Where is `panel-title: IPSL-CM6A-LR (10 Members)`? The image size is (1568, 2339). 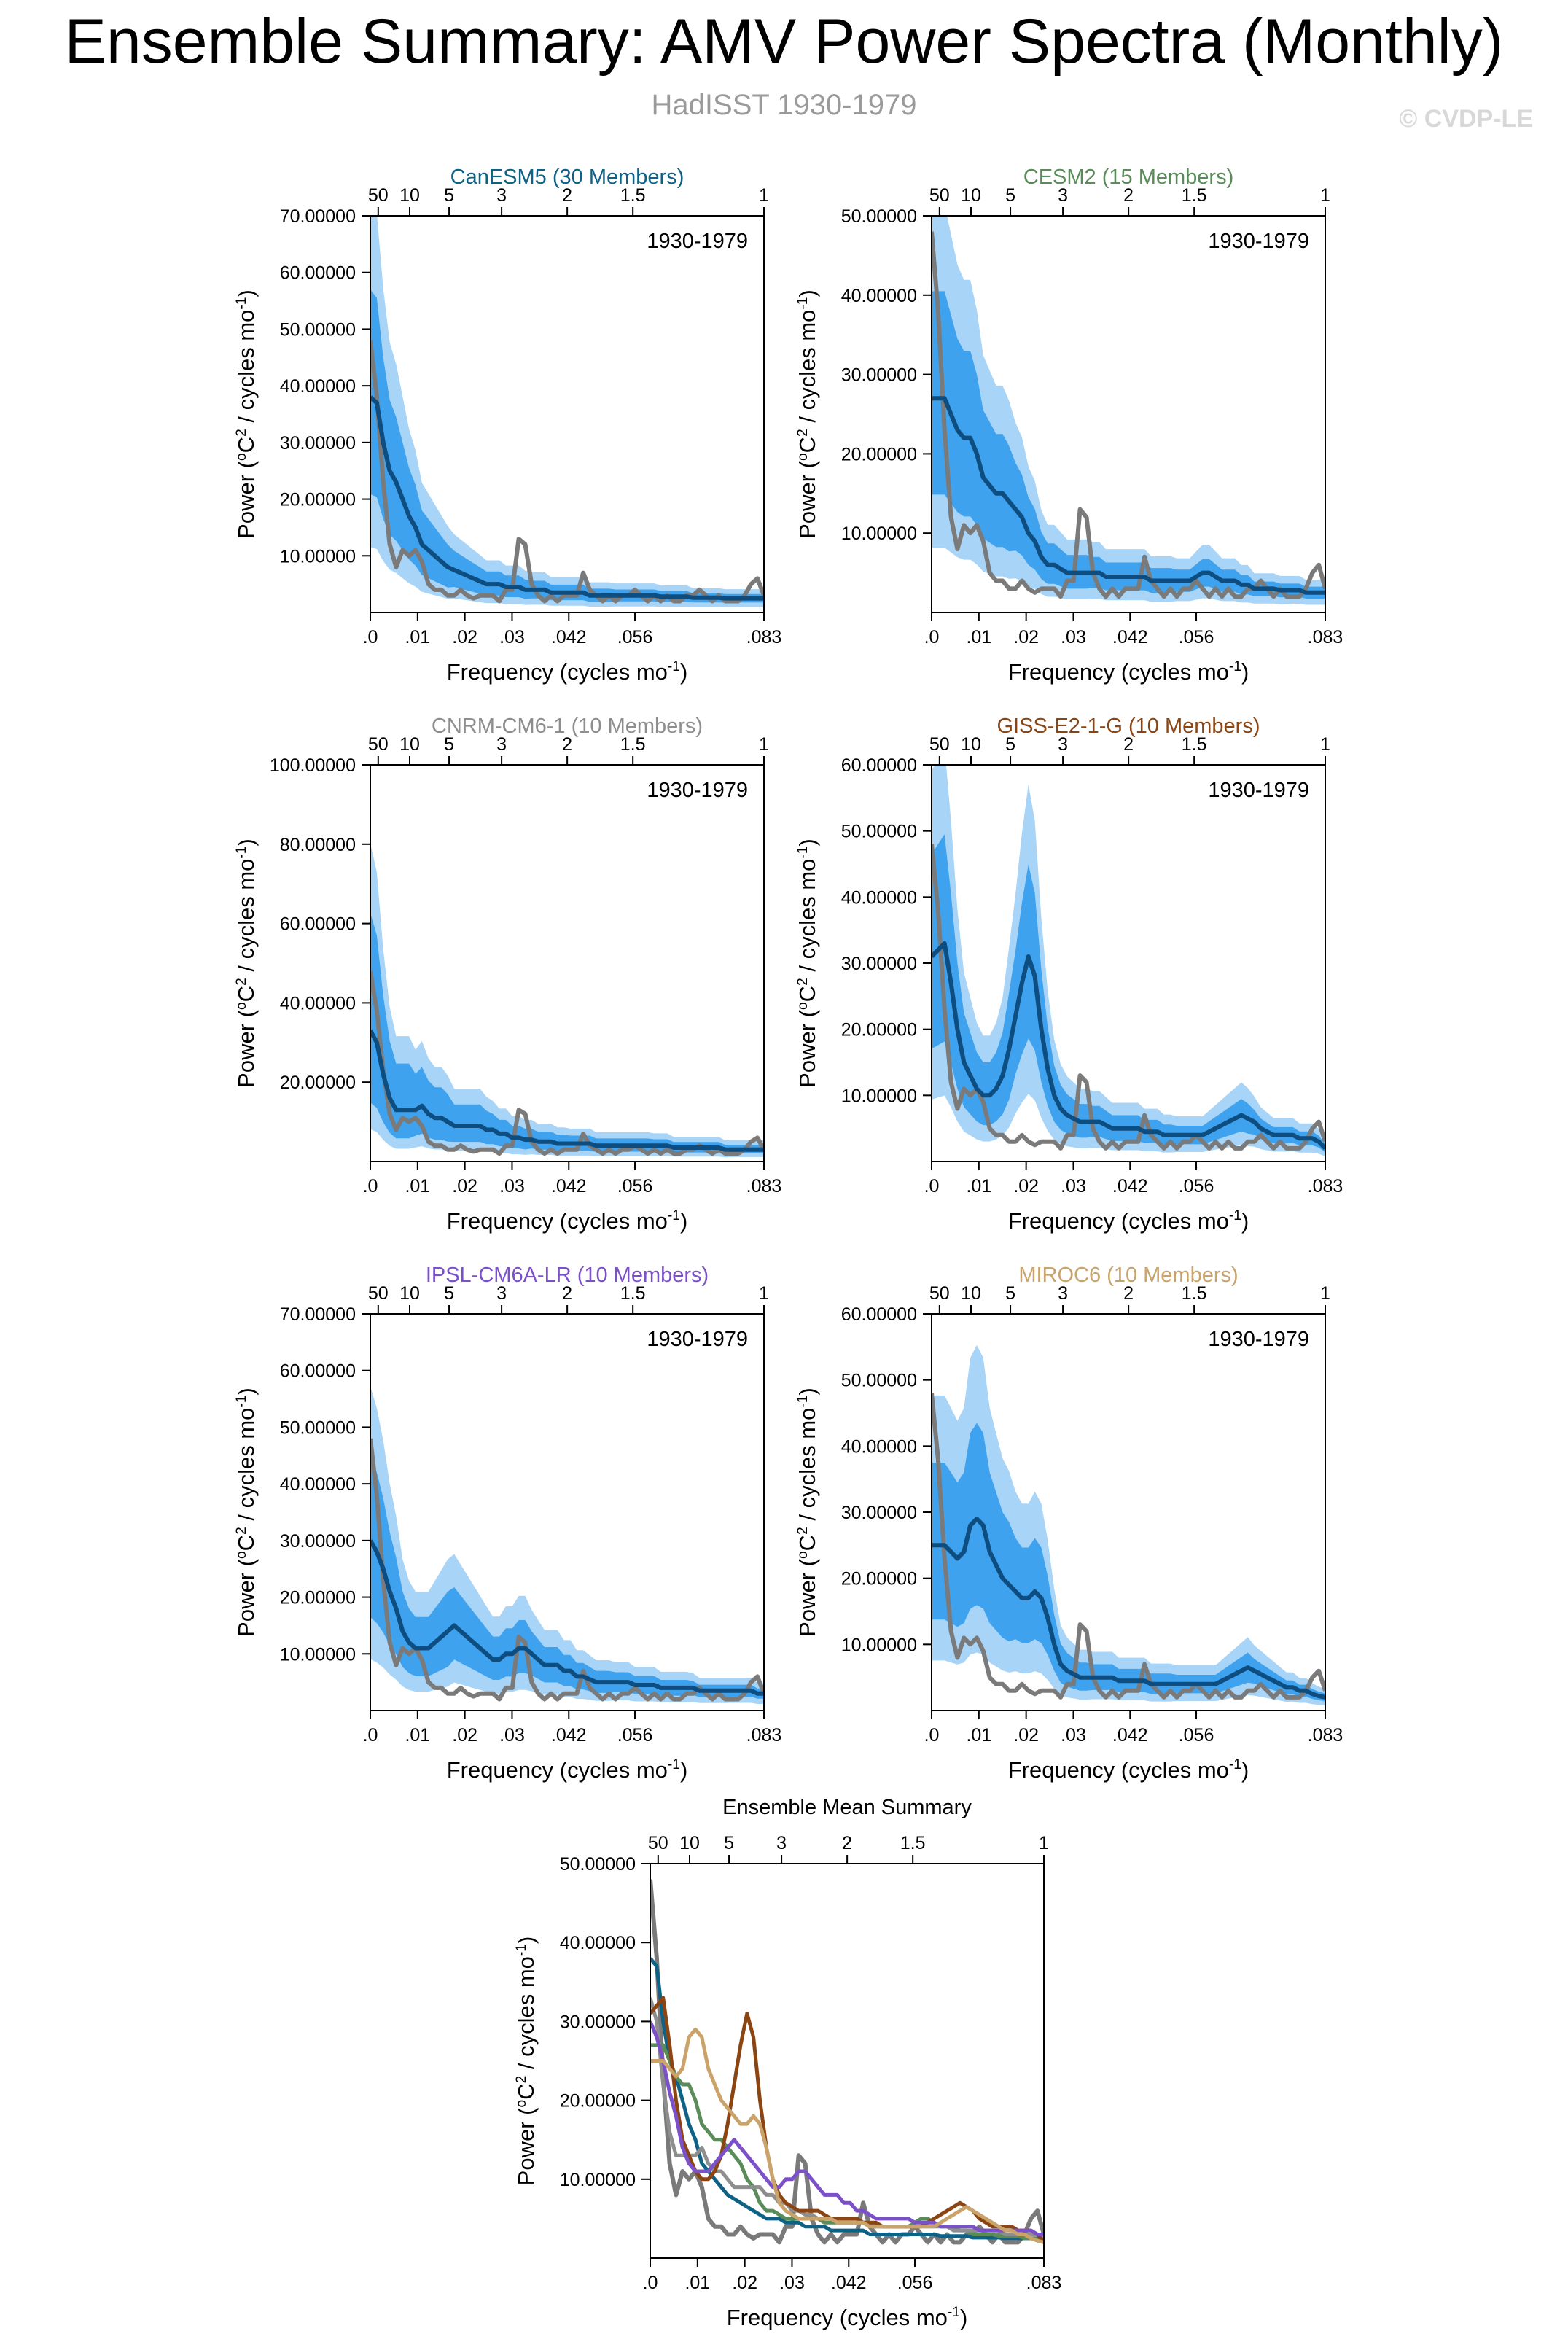
panel-title: IPSL-CM6A-LR (10 Members) is located at coordinates (568, 1276).